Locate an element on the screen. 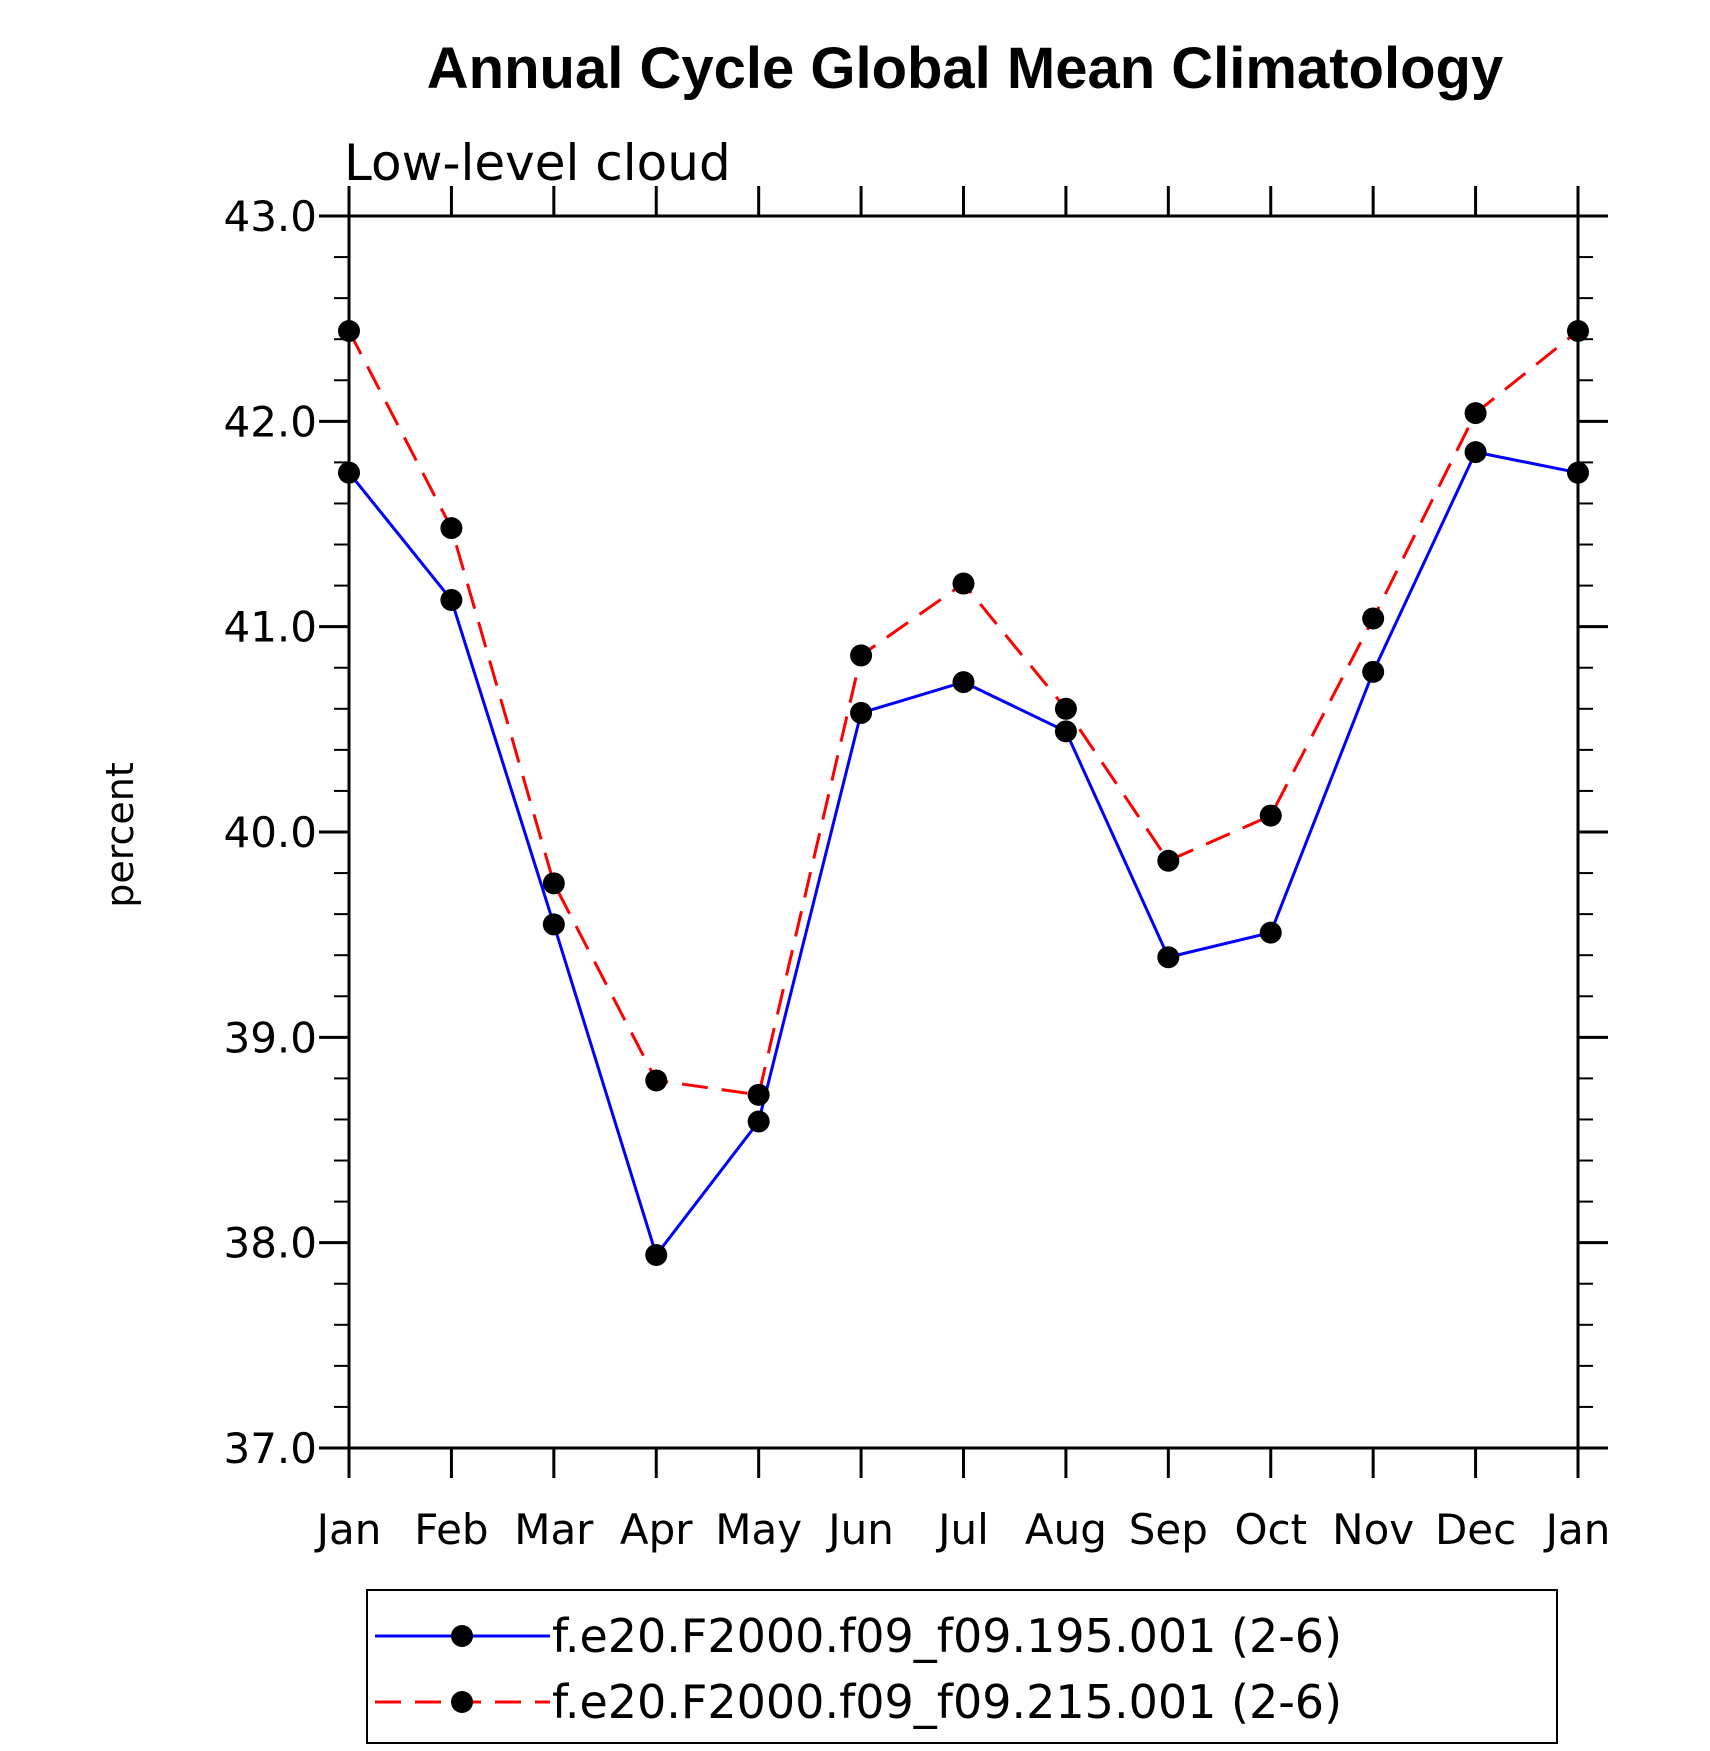 This screenshot has width=1710, height=1751. x-tick-label: Dec is located at coordinates (1475, 1529).